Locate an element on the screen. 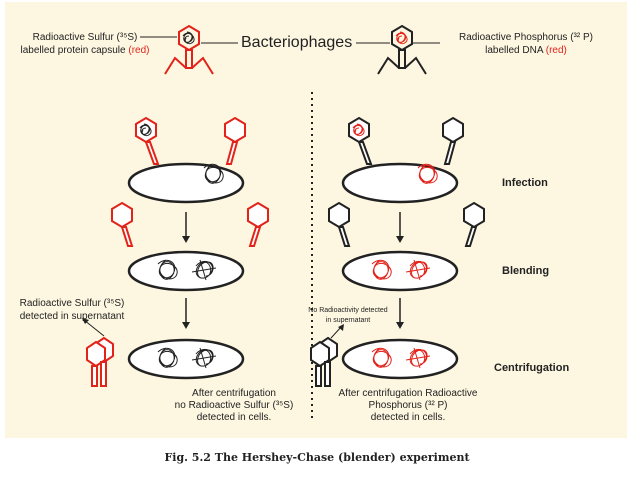  right-result-line2: Phosphorus (³² P) is located at coordinates (408, 405).